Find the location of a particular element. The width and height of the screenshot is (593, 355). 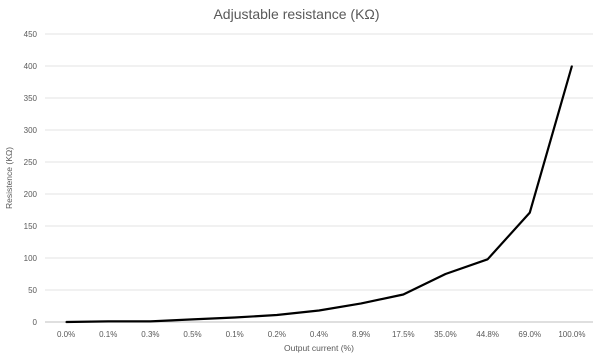

y-tick-label: 200 is located at coordinates (31, 194).